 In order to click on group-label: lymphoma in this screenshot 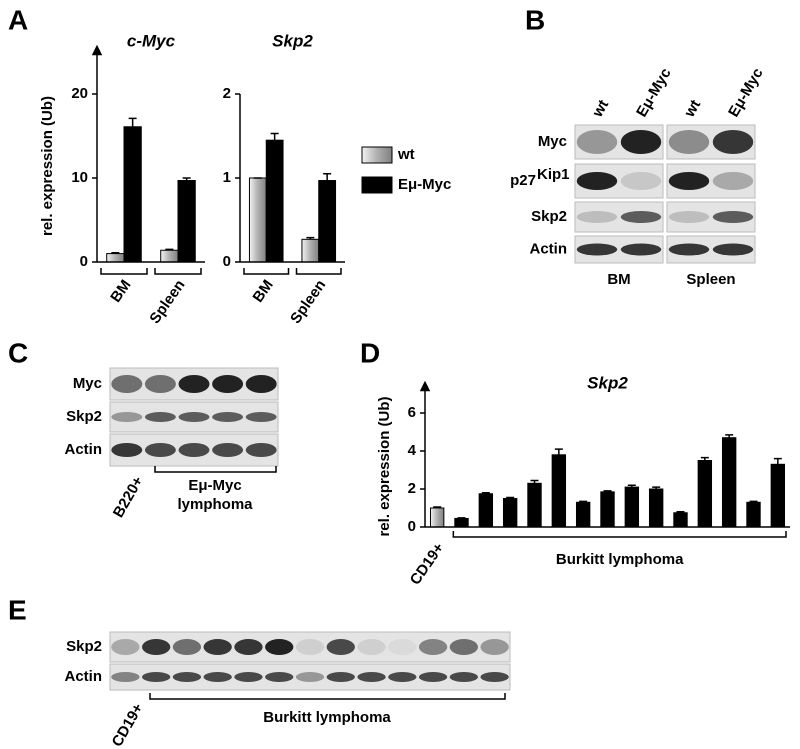, I will do `click(215, 504)`.